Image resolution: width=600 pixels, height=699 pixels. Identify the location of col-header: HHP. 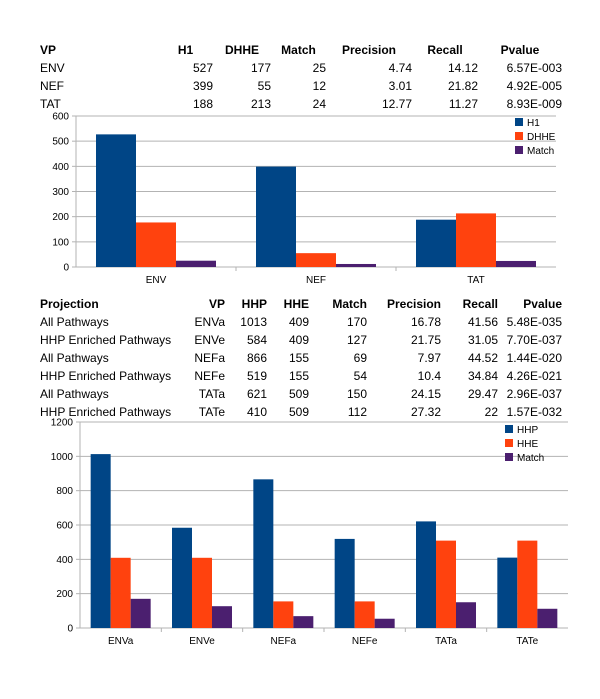
(254, 304).